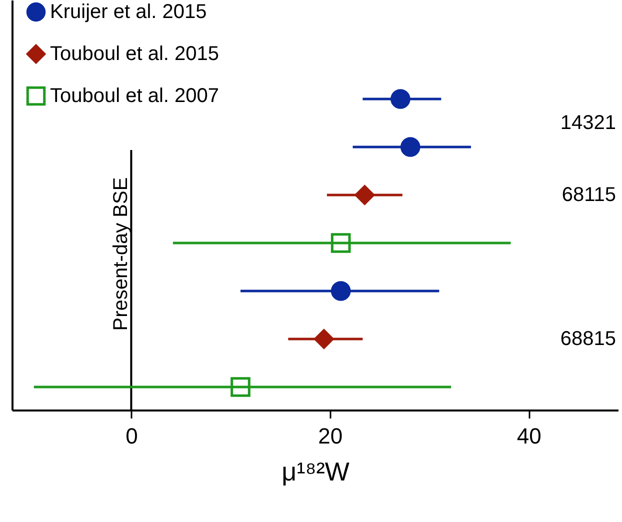 Image resolution: width=622 pixels, height=522 pixels. What do you see at coordinates (589, 195) in the screenshot?
I see `annotation: 68115` at bounding box center [589, 195].